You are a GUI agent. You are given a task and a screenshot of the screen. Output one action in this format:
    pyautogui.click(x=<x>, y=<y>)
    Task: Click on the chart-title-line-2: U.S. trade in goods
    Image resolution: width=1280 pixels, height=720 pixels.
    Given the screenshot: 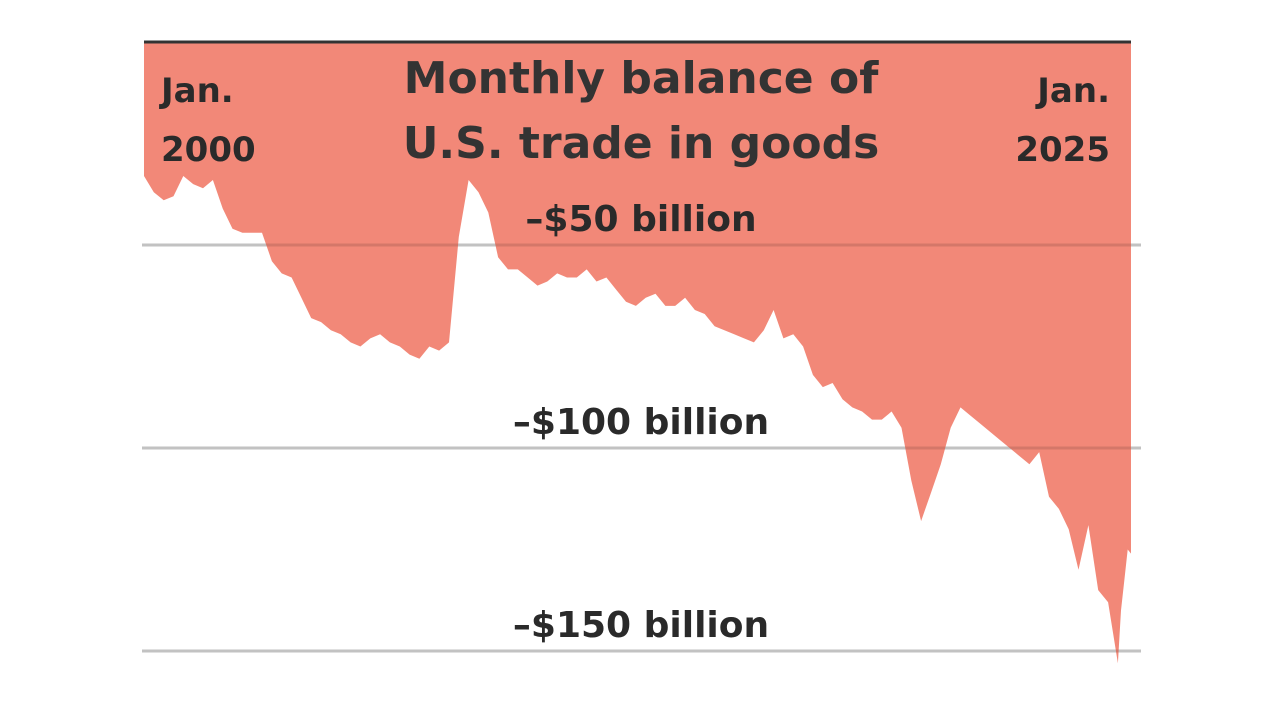 What is the action you would take?
    pyautogui.click(x=641, y=143)
    